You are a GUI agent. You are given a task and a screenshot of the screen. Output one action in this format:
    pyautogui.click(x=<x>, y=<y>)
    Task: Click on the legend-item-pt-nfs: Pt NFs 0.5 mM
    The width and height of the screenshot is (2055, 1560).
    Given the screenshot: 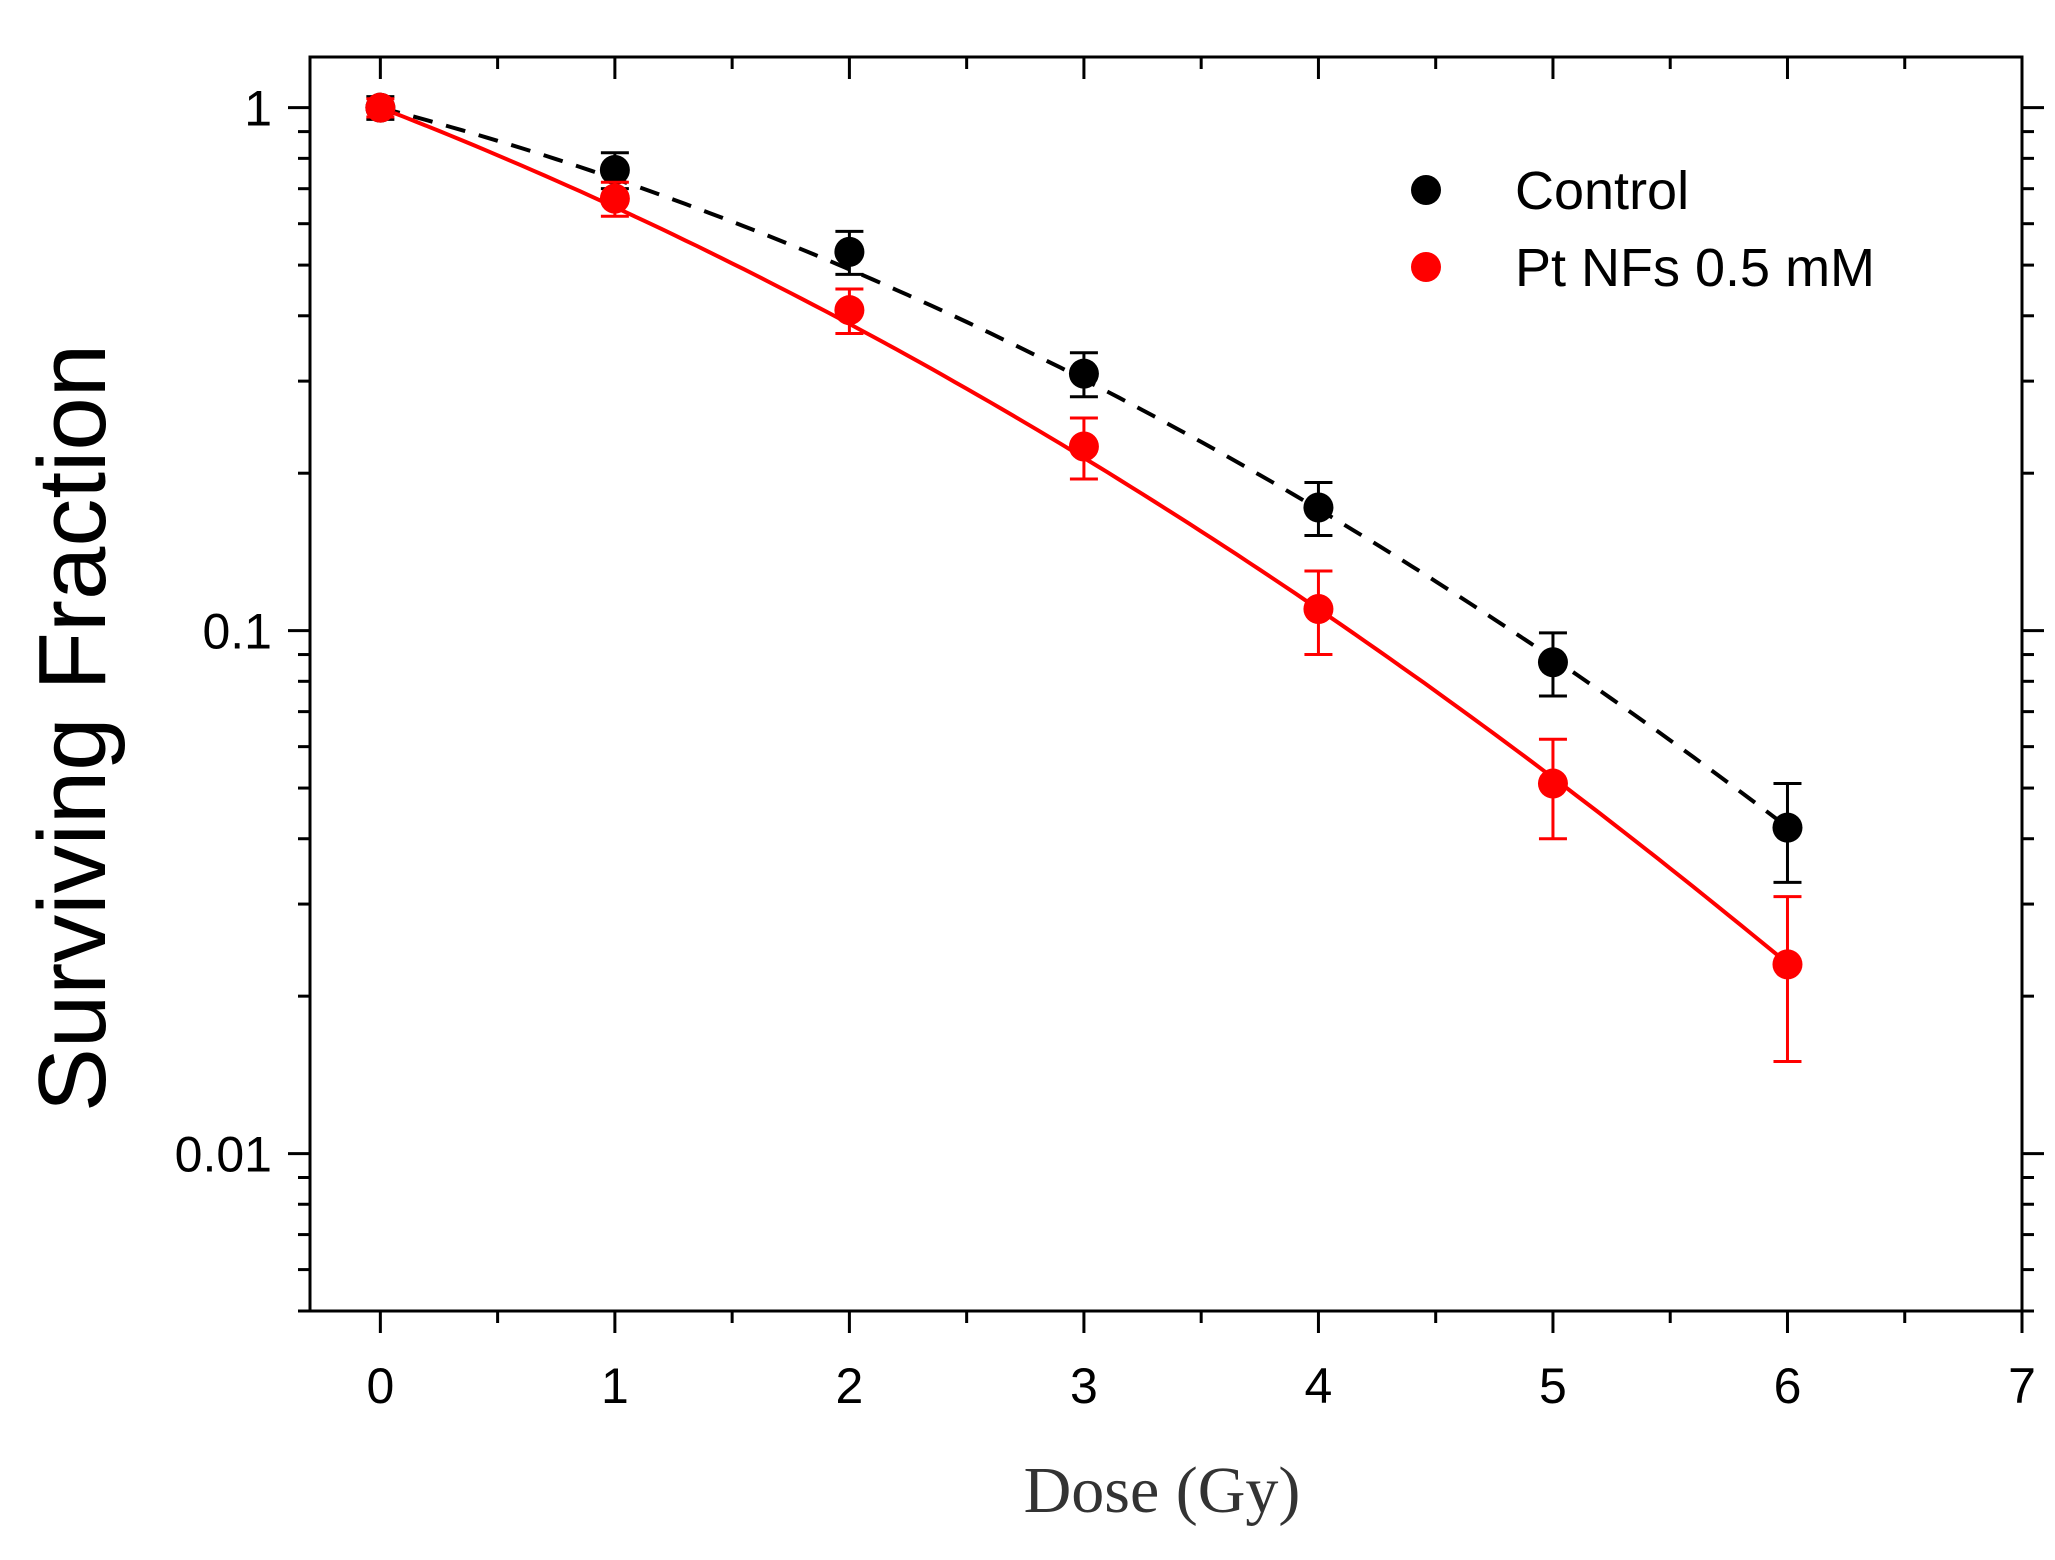 What is the action you would take?
    pyautogui.click(x=1643, y=268)
    